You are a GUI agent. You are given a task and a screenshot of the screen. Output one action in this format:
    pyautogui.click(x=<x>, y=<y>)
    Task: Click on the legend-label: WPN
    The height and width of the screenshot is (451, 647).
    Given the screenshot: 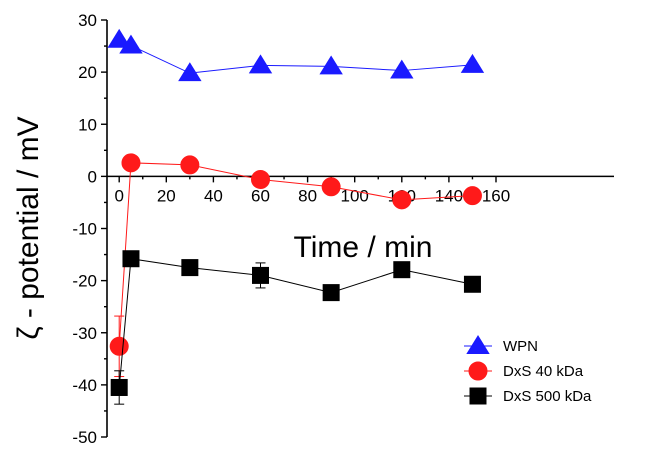 What is the action you would take?
    pyautogui.click(x=520, y=346)
    